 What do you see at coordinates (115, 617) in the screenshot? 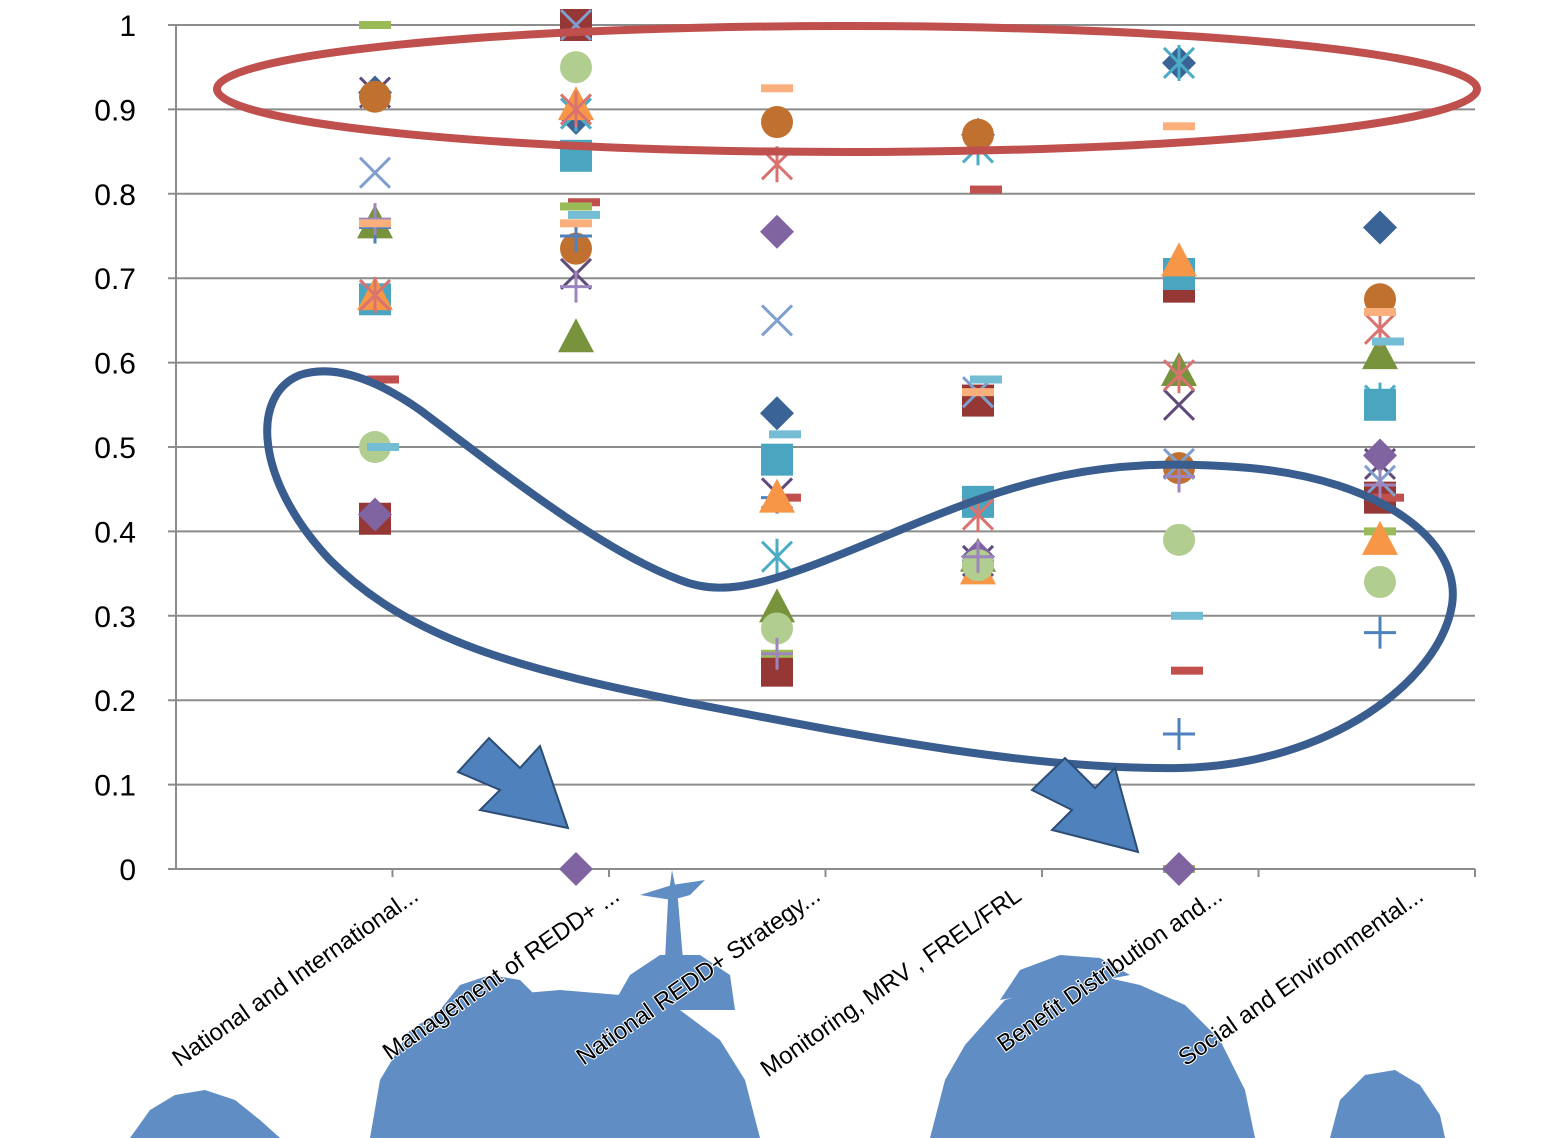
I see `y-tick-label: 0.3` at bounding box center [115, 617].